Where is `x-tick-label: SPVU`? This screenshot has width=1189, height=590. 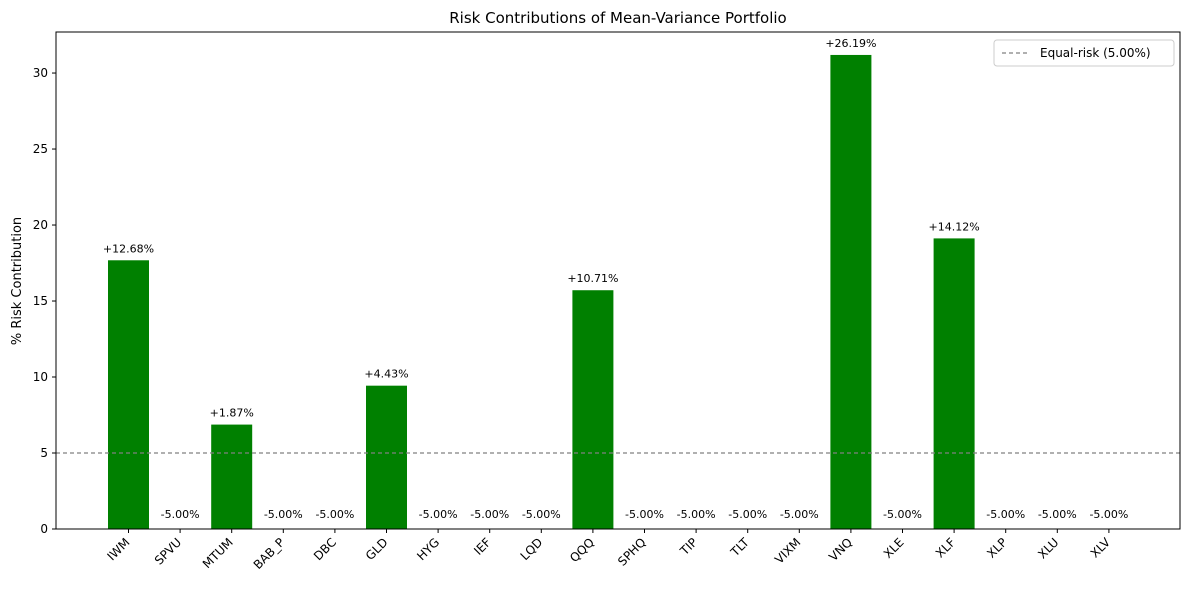 x-tick-label: SPVU is located at coordinates (168, 551).